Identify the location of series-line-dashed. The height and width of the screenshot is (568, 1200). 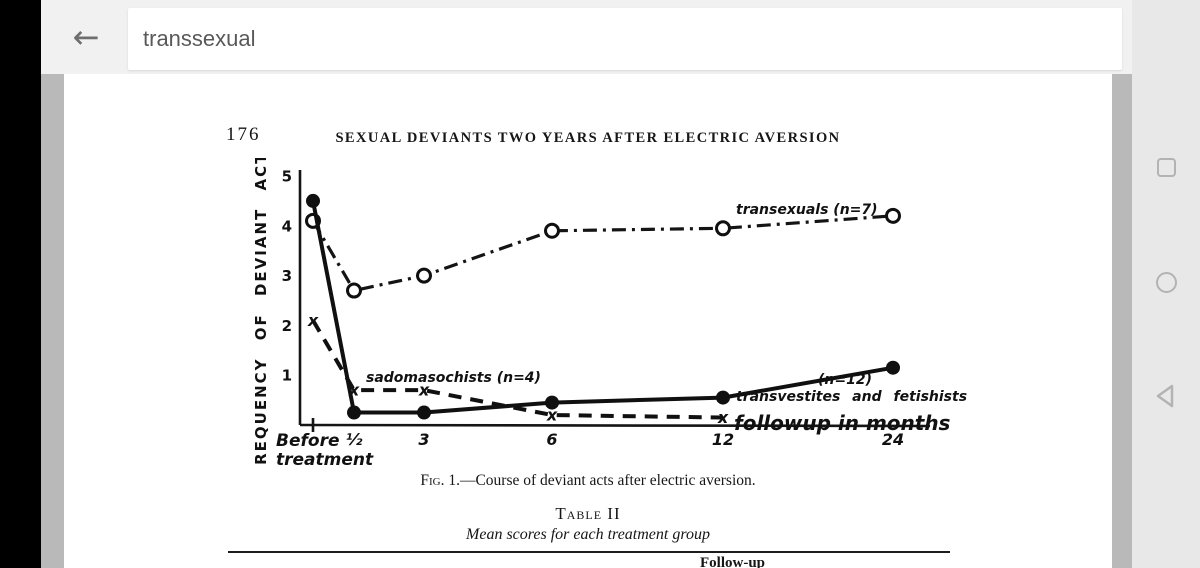
(517, 369).